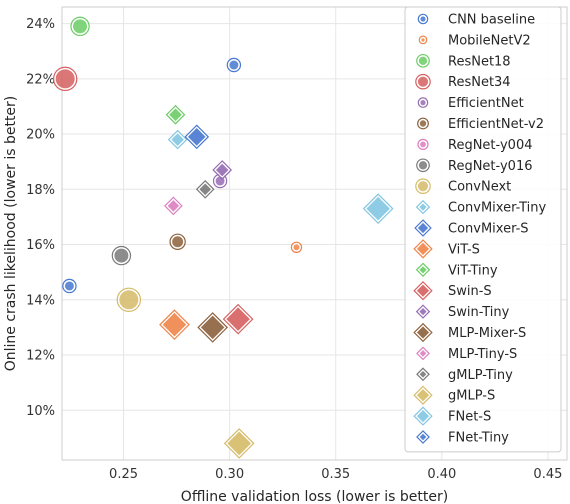 The image size is (570, 504). Describe the element at coordinates (177, 241) in the screenshot. I see `point-5-ring` at that location.